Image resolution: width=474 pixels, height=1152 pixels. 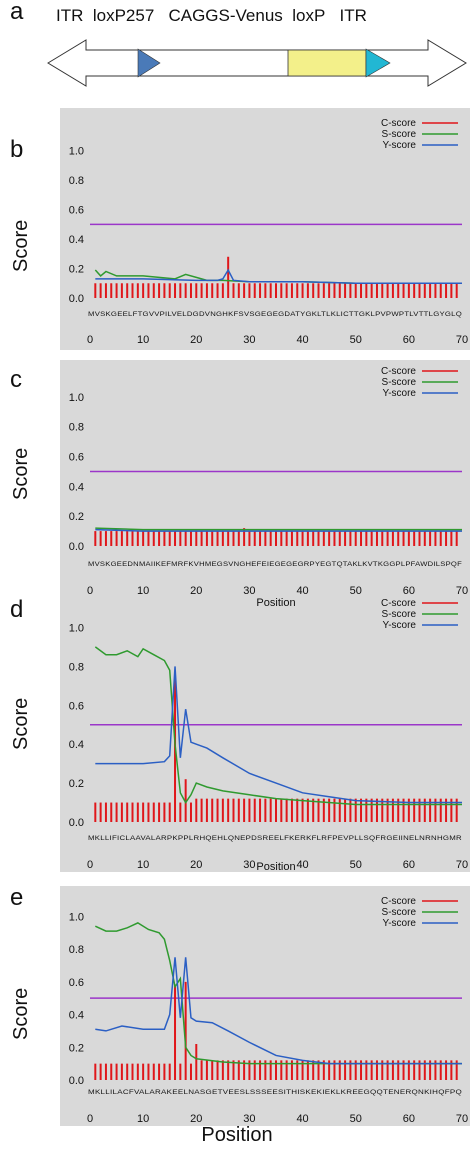 I want to click on y-tick-label-d: 0.2, so click(x=76, y=784).